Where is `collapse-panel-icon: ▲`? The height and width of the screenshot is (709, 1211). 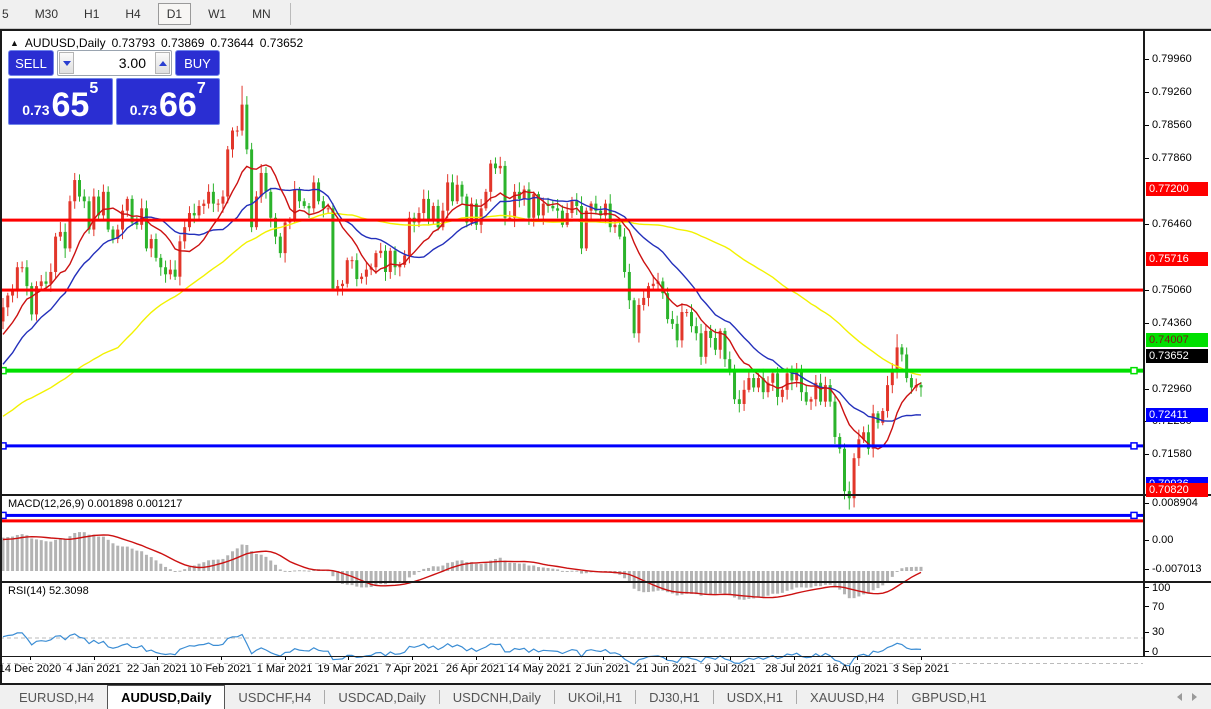
collapse-panel-icon: ▲ is located at coordinates (14, 43).